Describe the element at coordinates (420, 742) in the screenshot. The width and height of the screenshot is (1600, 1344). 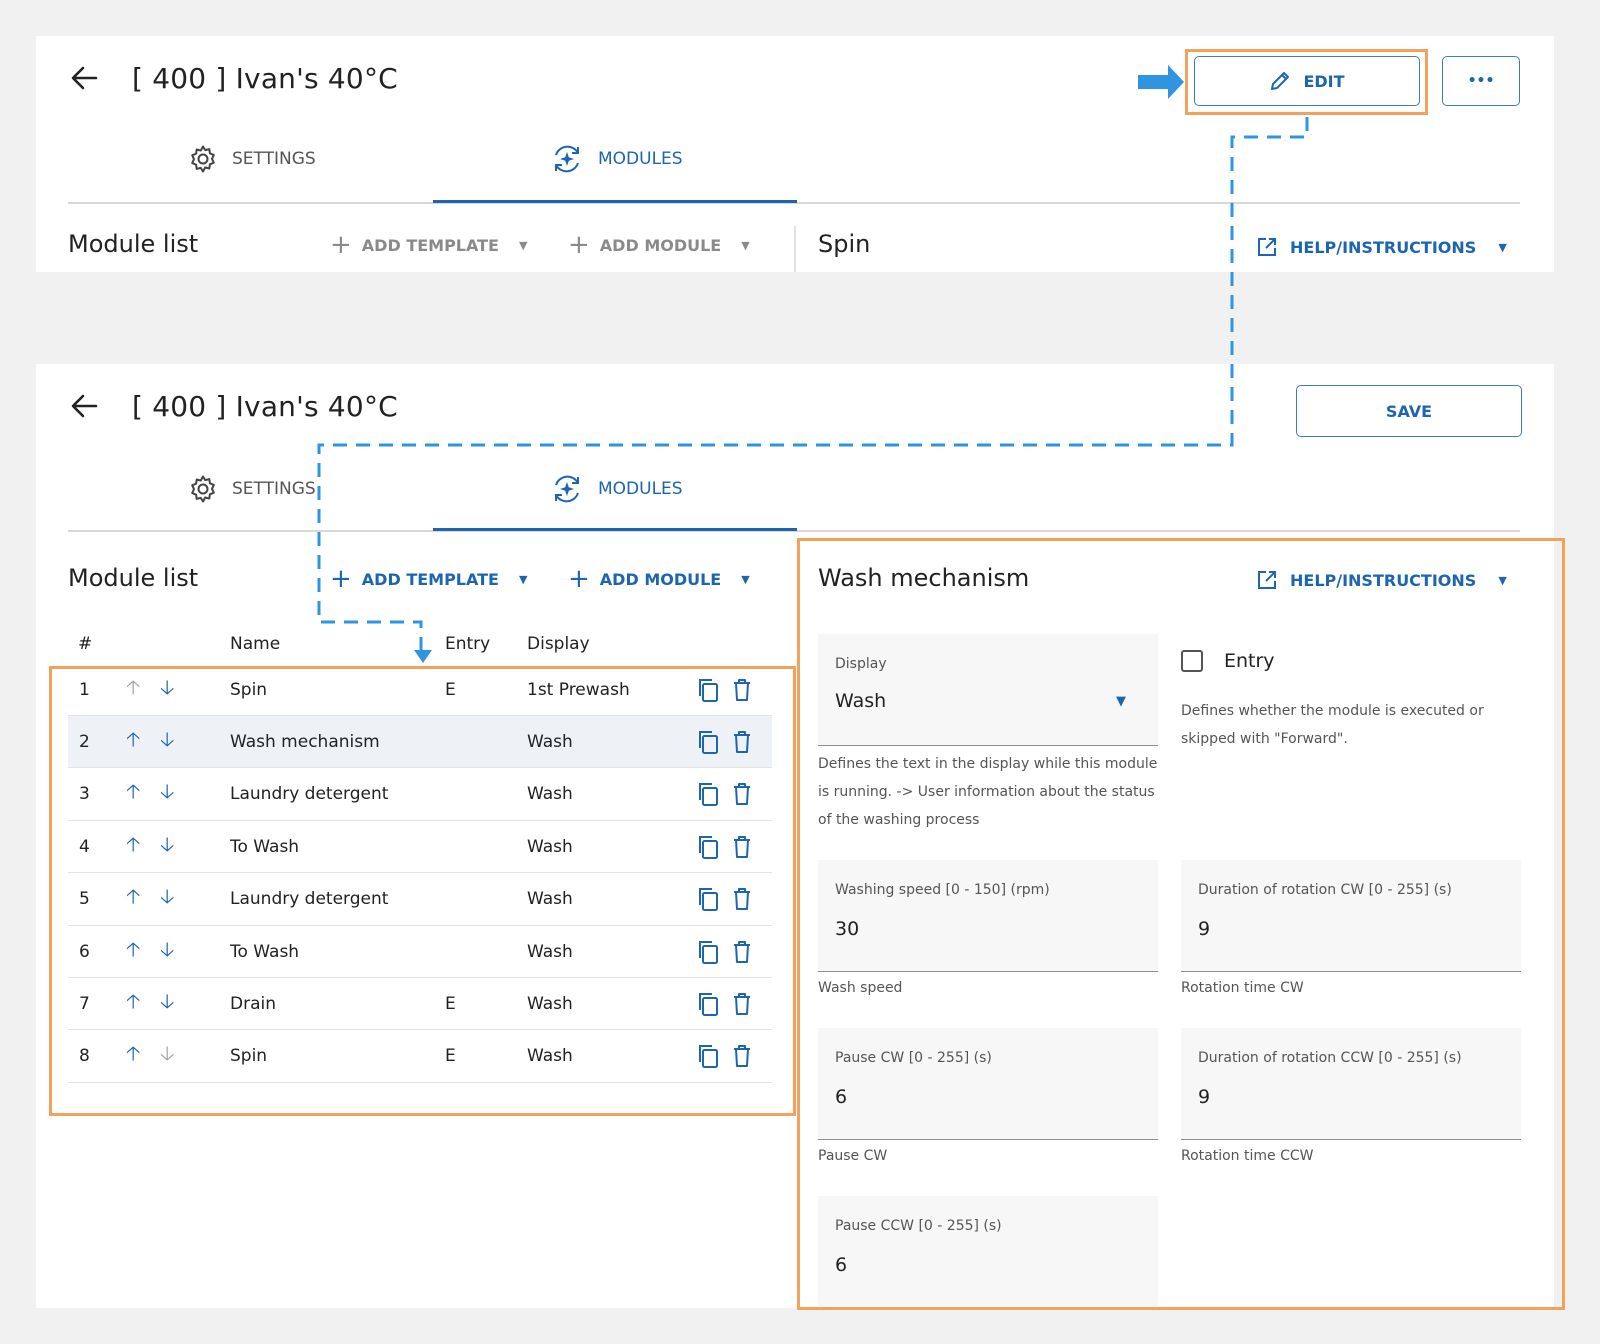
I see `table-row: 2 🡡 🡣 Wash mechanism Wash` at that location.